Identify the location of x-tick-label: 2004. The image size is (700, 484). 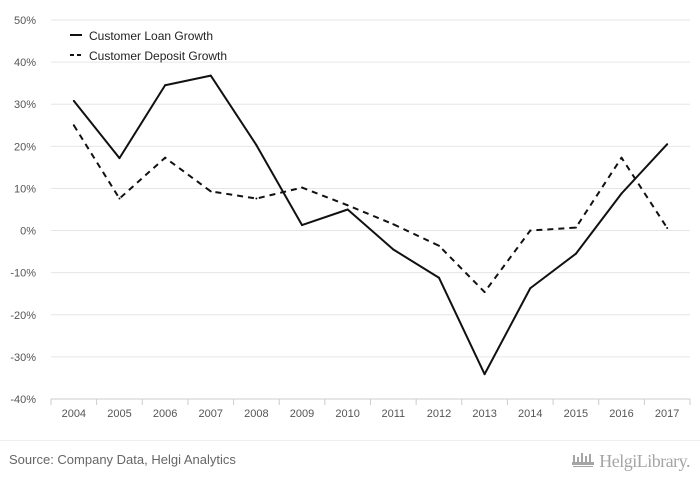
(74, 414).